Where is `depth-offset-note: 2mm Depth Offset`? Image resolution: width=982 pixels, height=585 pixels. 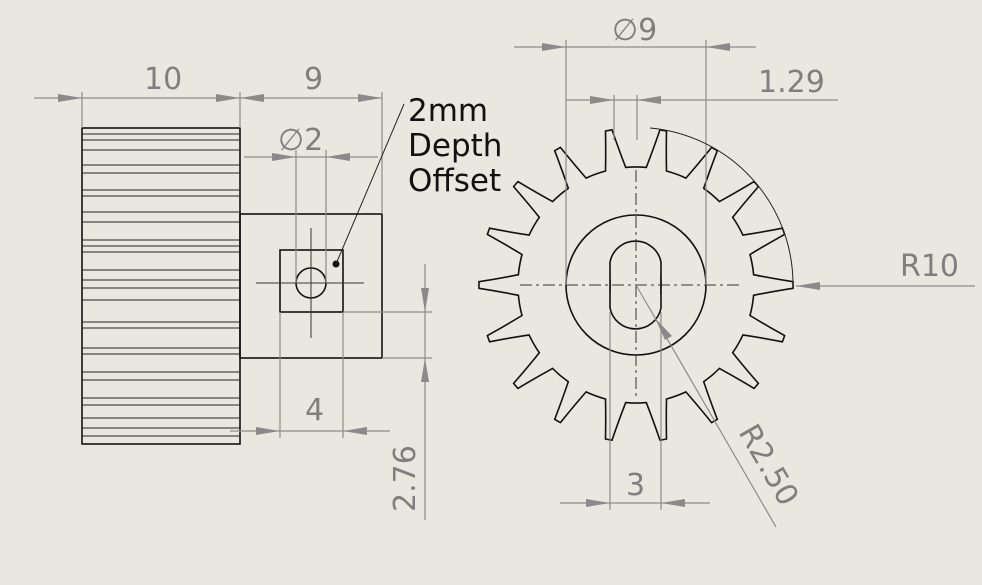
depth-offset-note: 2mm Depth Offset is located at coordinates (418, 179).